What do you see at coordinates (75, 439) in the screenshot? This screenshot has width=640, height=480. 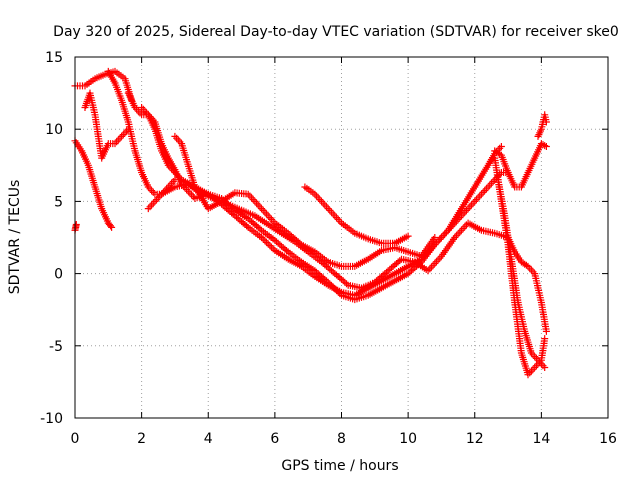 I see `x-tick-label: 0` at bounding box center [75, 439].